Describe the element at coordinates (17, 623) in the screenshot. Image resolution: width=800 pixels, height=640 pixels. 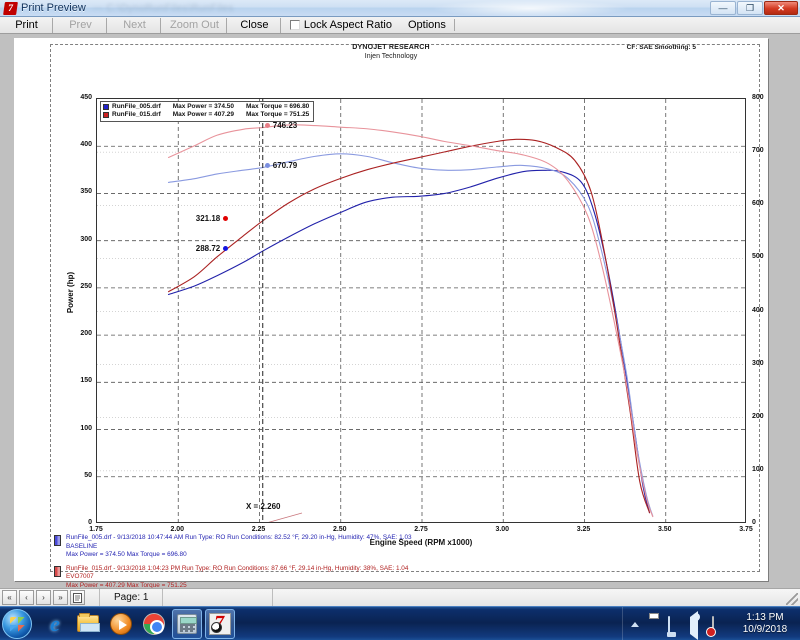
I see `start-orb-icon` at that location.